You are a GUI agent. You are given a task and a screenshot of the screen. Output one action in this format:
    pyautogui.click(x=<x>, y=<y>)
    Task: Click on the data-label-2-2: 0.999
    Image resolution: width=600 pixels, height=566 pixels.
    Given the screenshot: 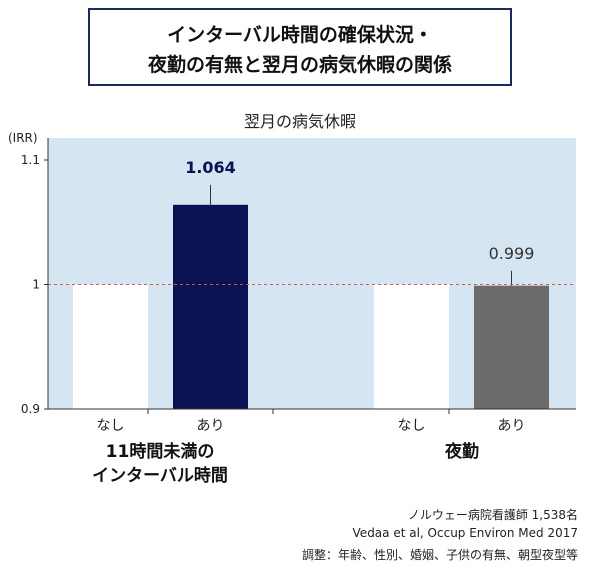 What is the action you would take?
    pyautogui.click(x=512, y=253)
    